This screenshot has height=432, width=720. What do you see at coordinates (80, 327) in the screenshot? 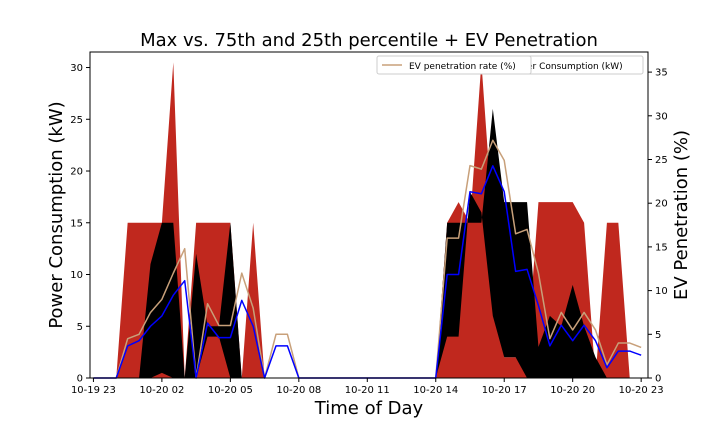
I see `y-left-tick-label: 5` at bounding box center [80, 327].